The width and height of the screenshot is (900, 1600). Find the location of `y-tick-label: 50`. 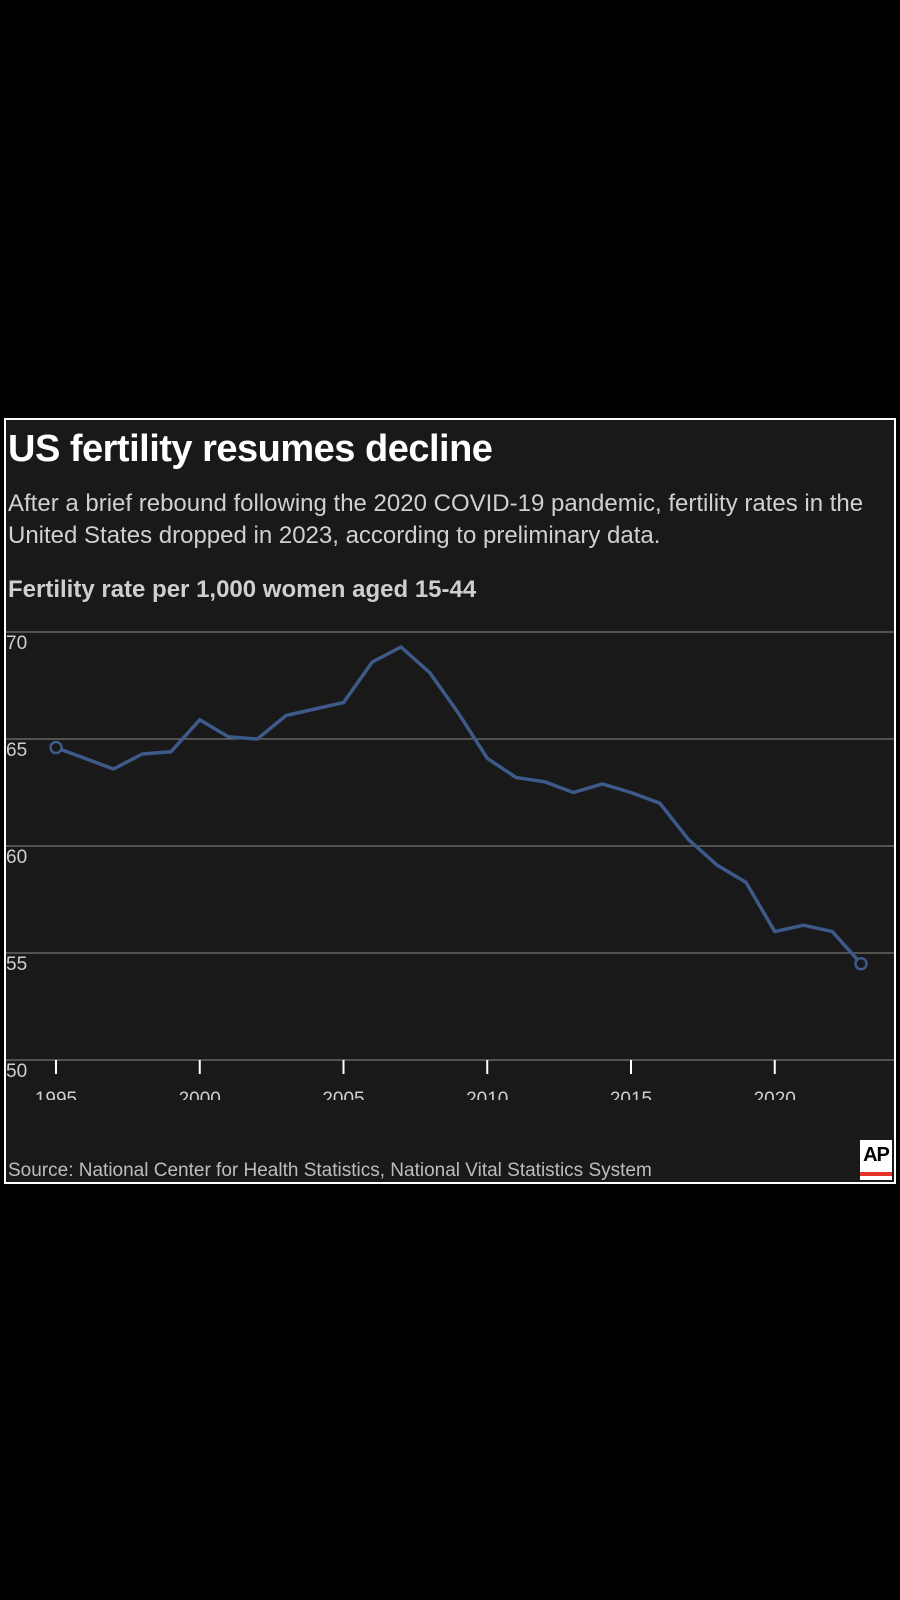

y-tick-label: 50 is located at coordinates (16, 1071).